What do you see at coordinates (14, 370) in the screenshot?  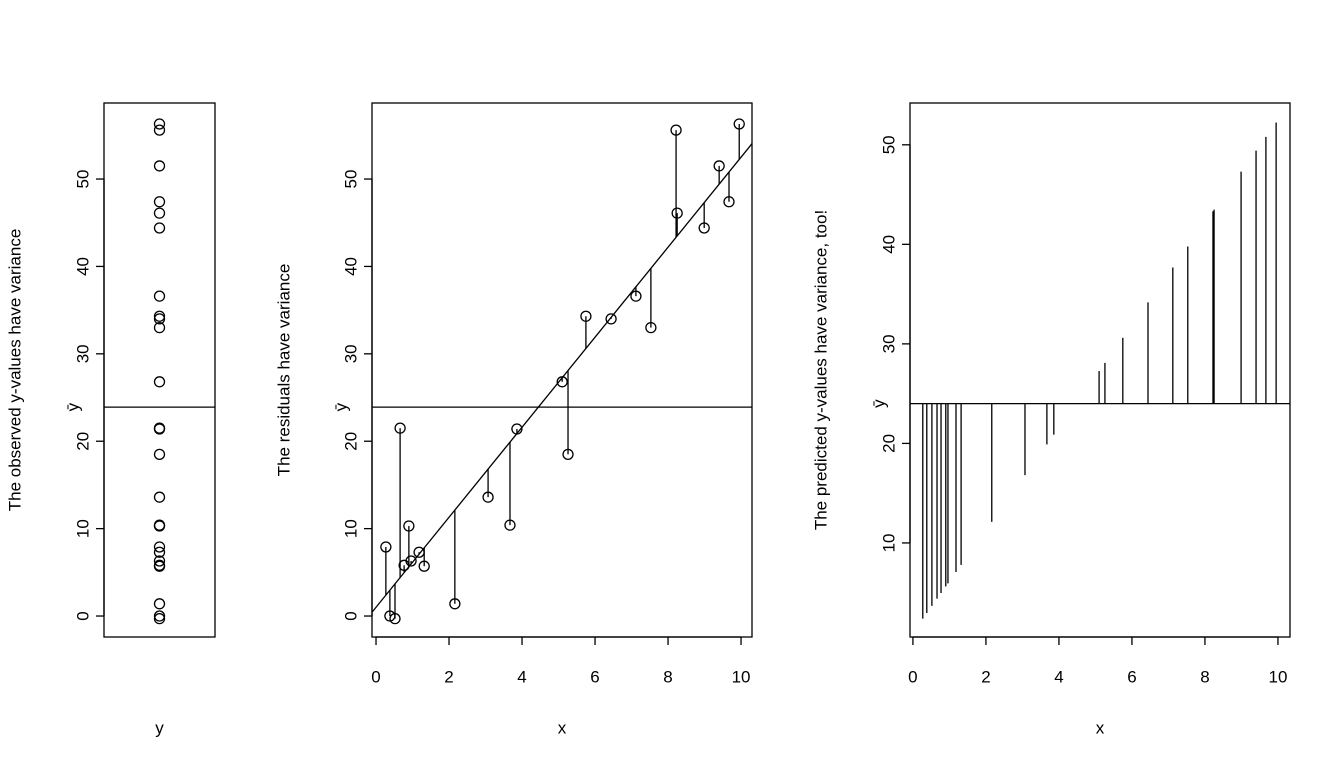 I see `y-axis-label: The observed y-values have variance` at bounding box center [14, 370].